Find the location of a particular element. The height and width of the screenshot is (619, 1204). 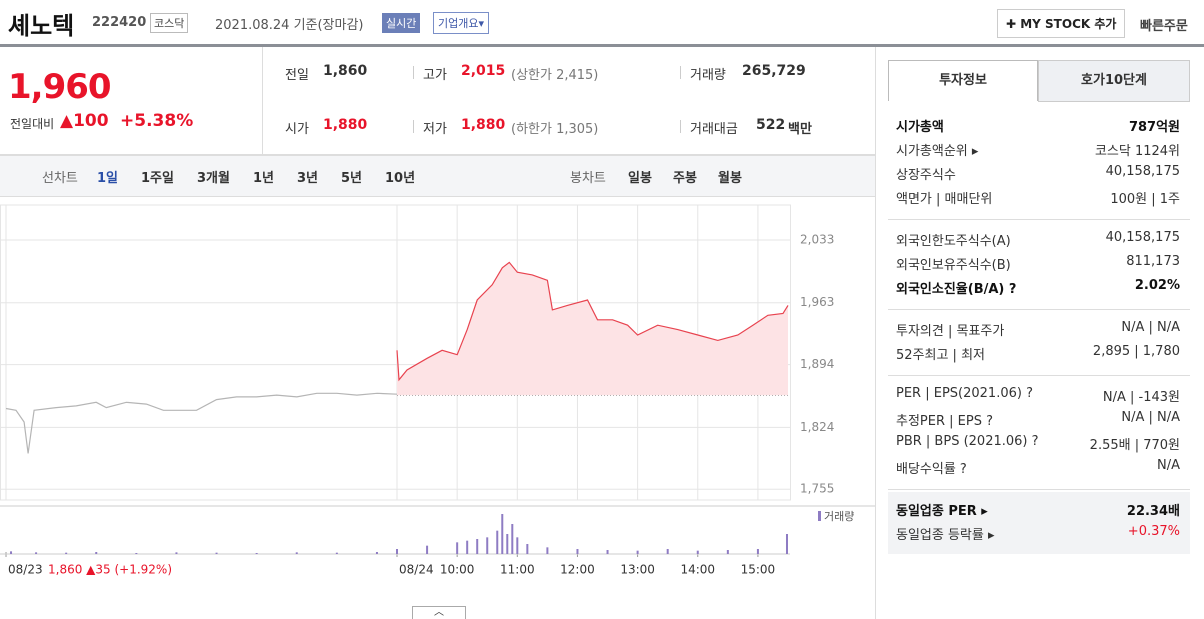

info-value: 40,158,175 is located at coordinates (1142, 237).